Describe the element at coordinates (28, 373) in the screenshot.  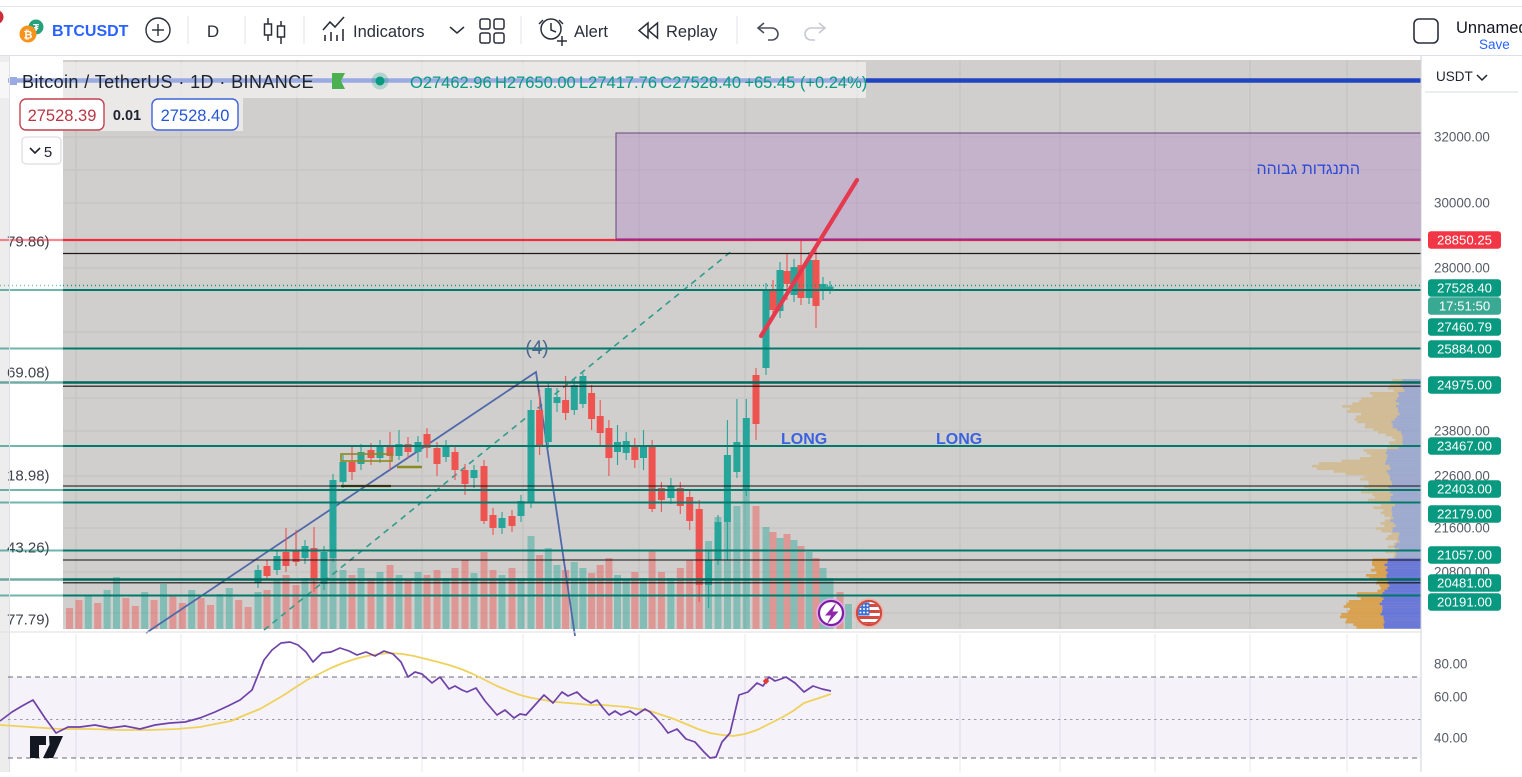
I see `svg-text: 69.08)` at that location.